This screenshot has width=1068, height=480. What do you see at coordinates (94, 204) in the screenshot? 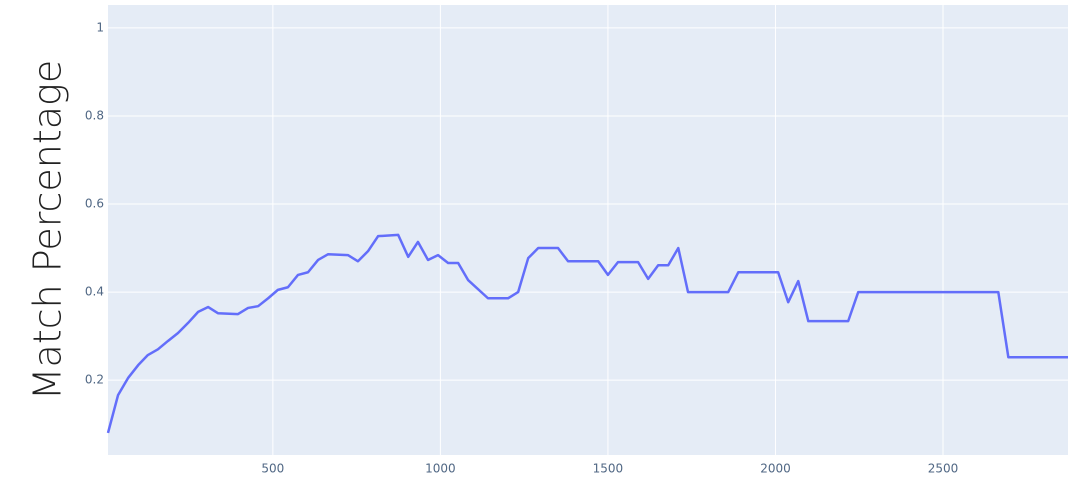
I see `y-tick-label: 0.6` at bounding box center [94, 204].